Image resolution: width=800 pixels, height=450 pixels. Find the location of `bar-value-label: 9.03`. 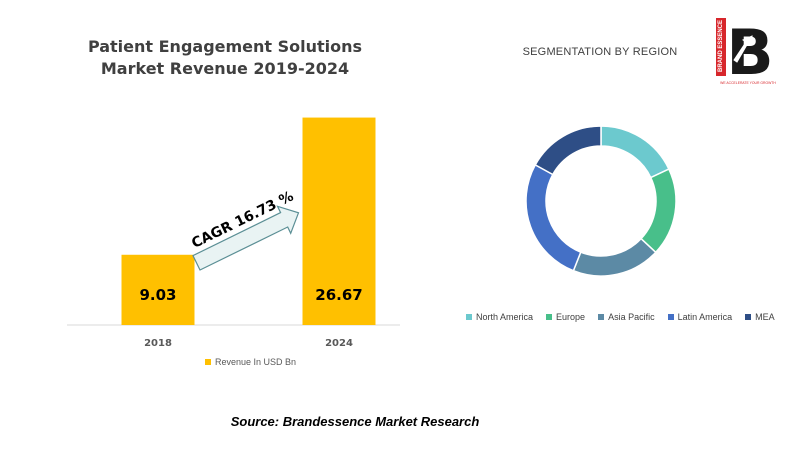

bar-value-label: 9.03 is located at coordinates (157, 295).